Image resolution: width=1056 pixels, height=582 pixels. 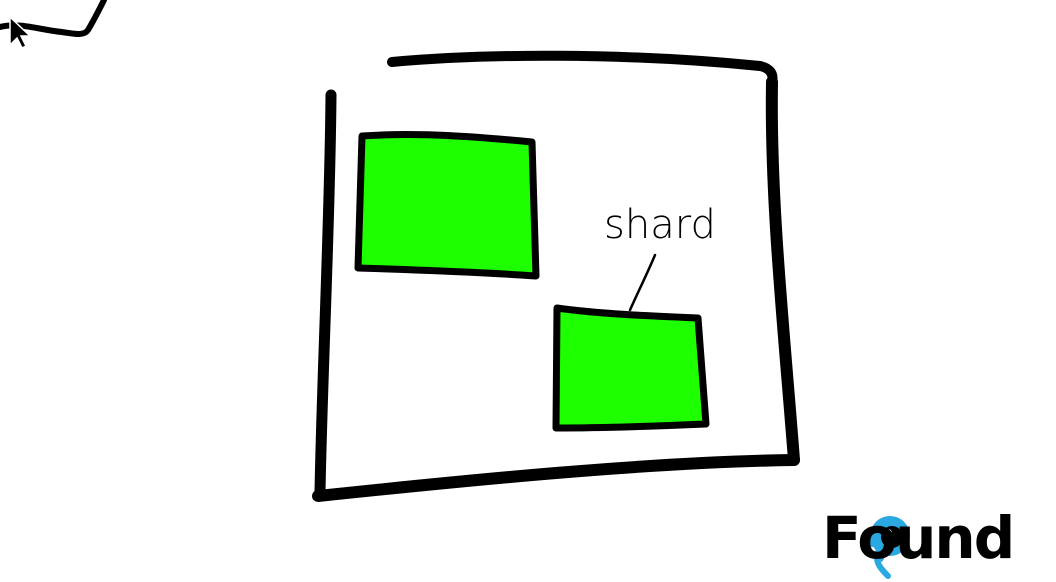 I want to click on logo-magnifier-icon, so click(x=888, y=547).